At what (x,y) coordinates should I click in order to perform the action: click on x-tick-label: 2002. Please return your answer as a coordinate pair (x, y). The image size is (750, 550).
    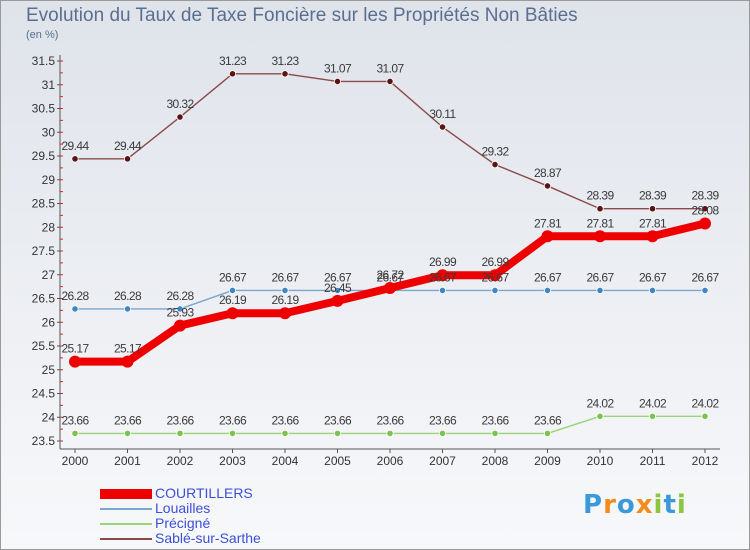
    Looking at the image, I should click on (180, 461).